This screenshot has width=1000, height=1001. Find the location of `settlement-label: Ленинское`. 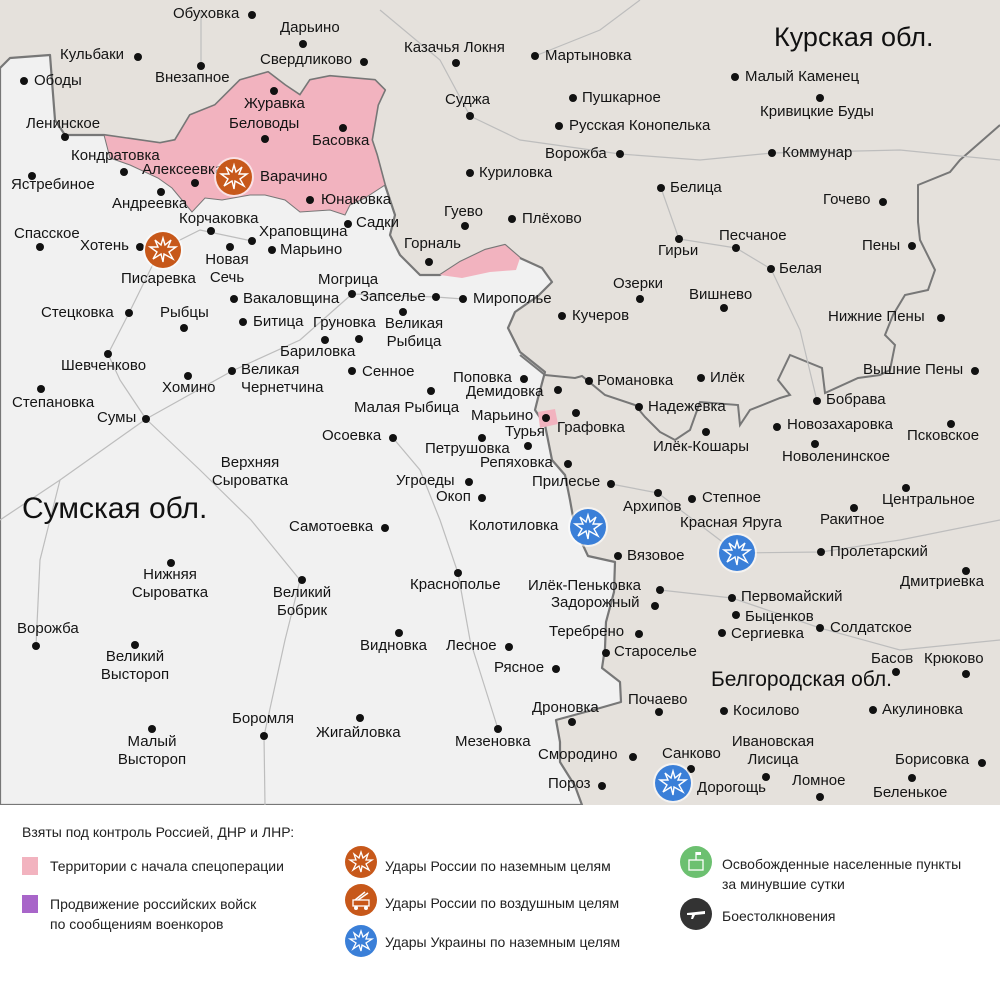

settlement-label: Ленинское is located at coordinates (63, 123).